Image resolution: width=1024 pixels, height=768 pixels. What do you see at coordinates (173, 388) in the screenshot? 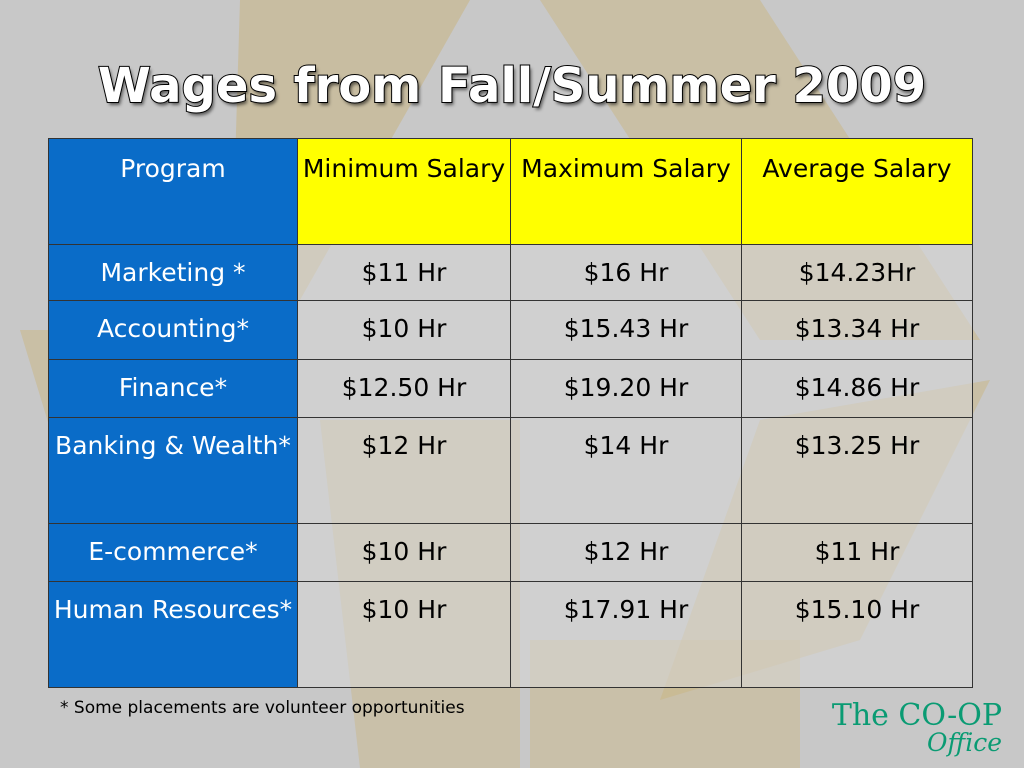
I see `program-cell: Finance*` at bounding box center [173, 388].